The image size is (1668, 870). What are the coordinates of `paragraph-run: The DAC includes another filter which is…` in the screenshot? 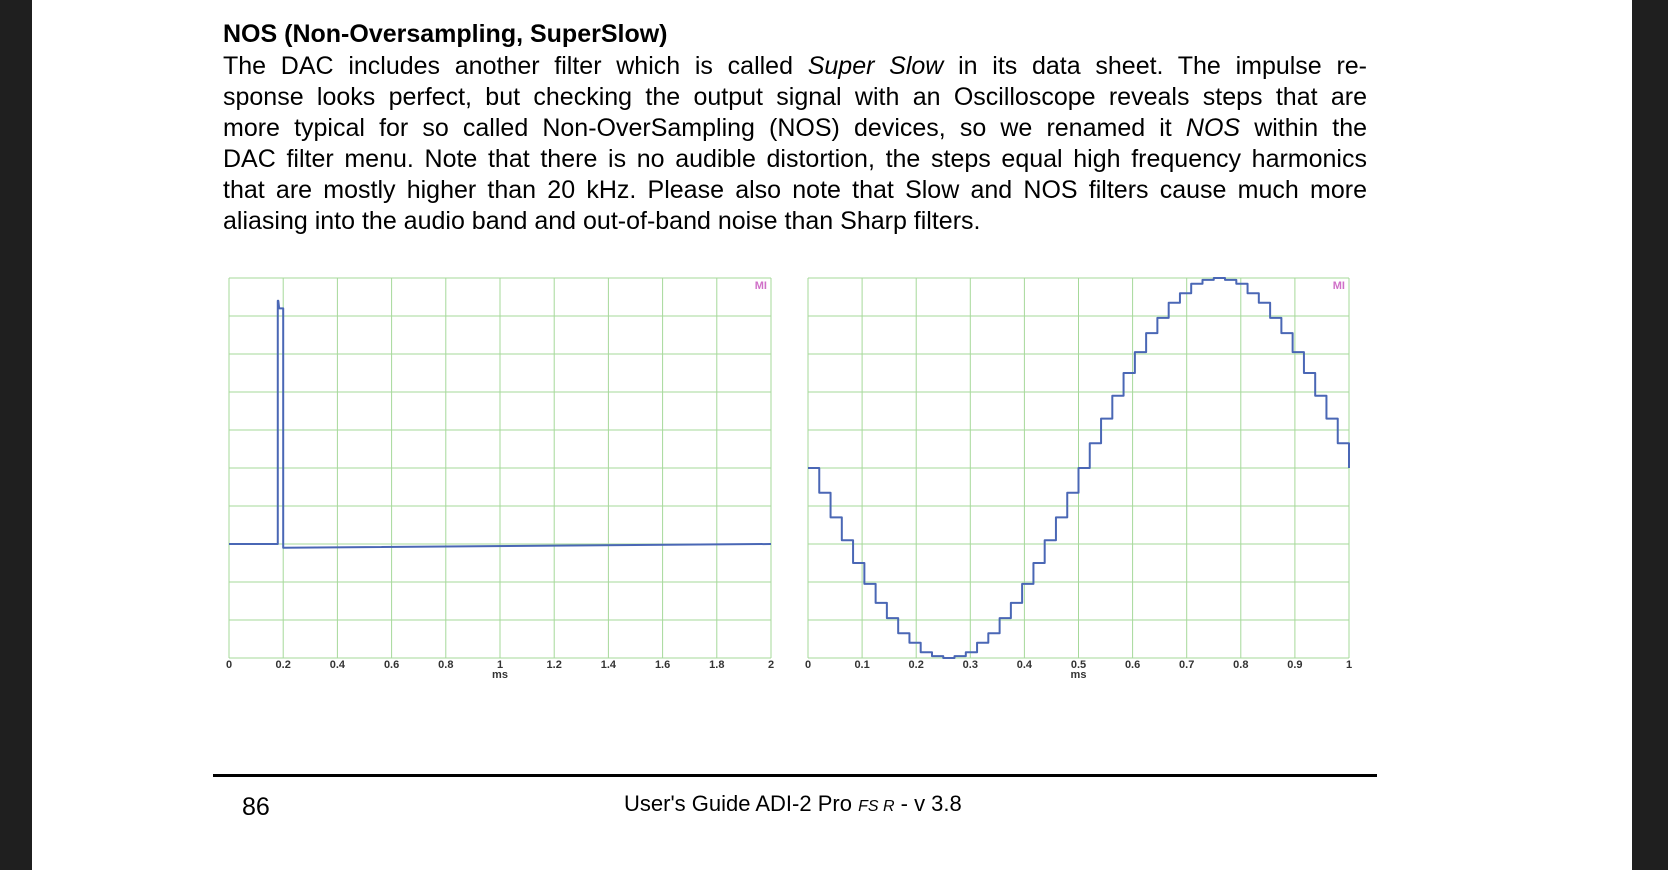 It's located at (515, 66).